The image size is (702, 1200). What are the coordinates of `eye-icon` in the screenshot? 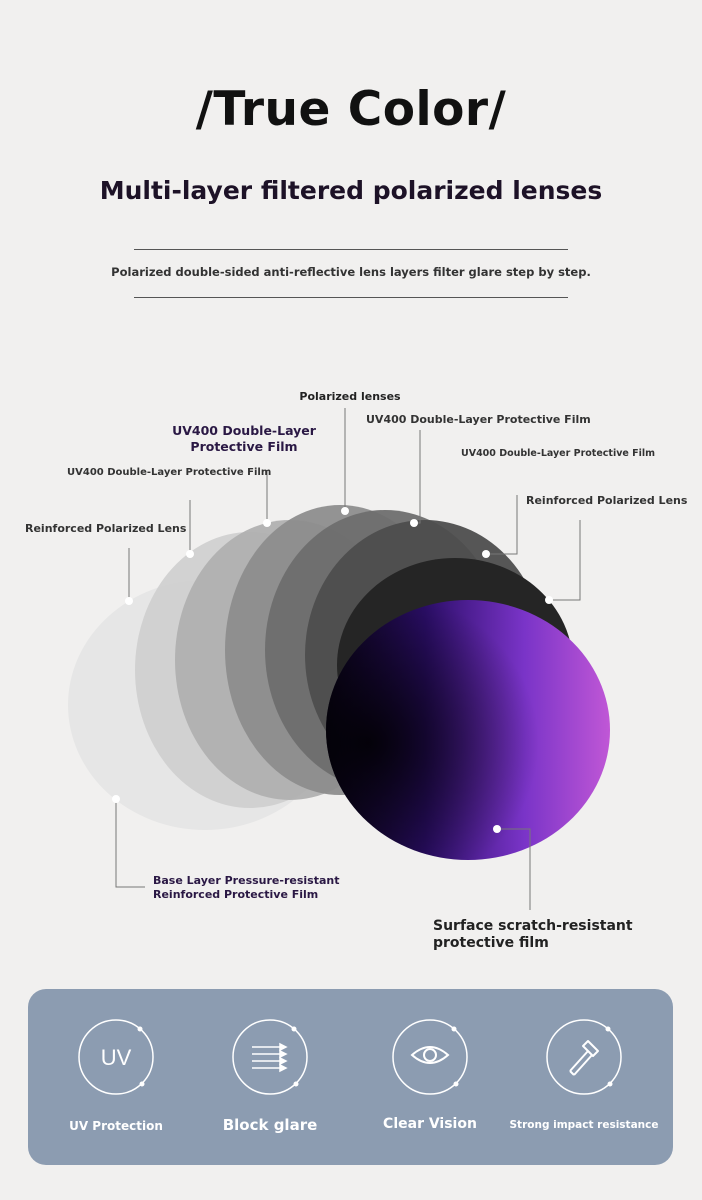 It's located at (430, 1057).